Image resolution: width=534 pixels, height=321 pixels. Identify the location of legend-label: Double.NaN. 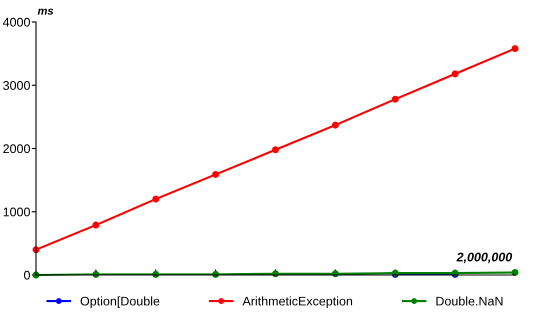
(469, 301).